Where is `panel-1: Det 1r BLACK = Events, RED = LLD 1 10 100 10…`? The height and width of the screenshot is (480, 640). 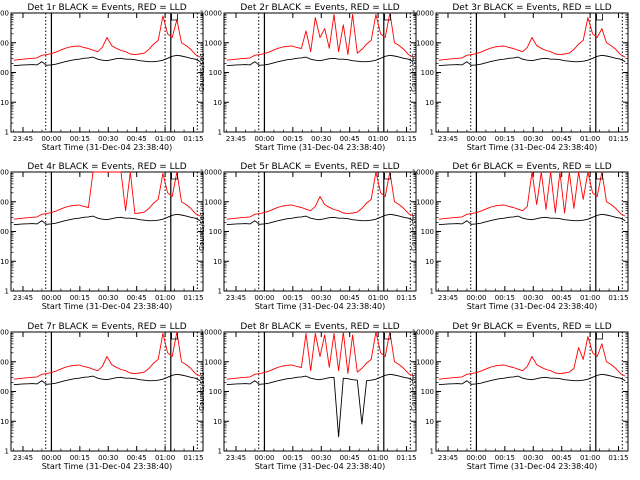 panel-1: Det 1r BLACK = Events, RED = LLD 1 10 100 10… is located at coordinates (102, 77).